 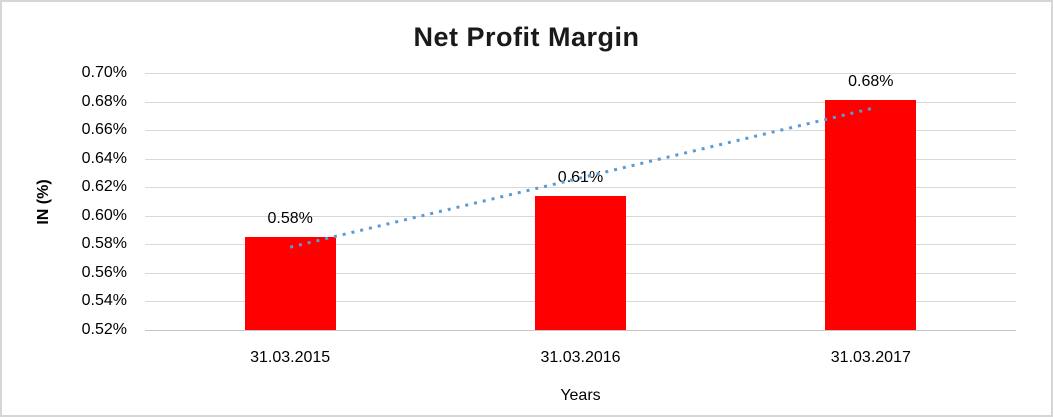 What do you see at coordinates (870, 357) in the screenshot?
I see `x-tick-label: 31.03.2017` at bounding box center [870, 357].